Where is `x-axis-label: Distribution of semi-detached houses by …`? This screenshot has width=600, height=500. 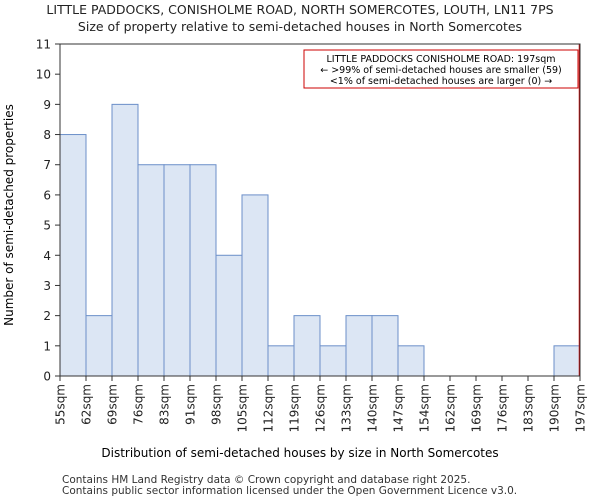
x-axis-label: Distribution of semi-detached houses by … is located at coordinates (299, 453).